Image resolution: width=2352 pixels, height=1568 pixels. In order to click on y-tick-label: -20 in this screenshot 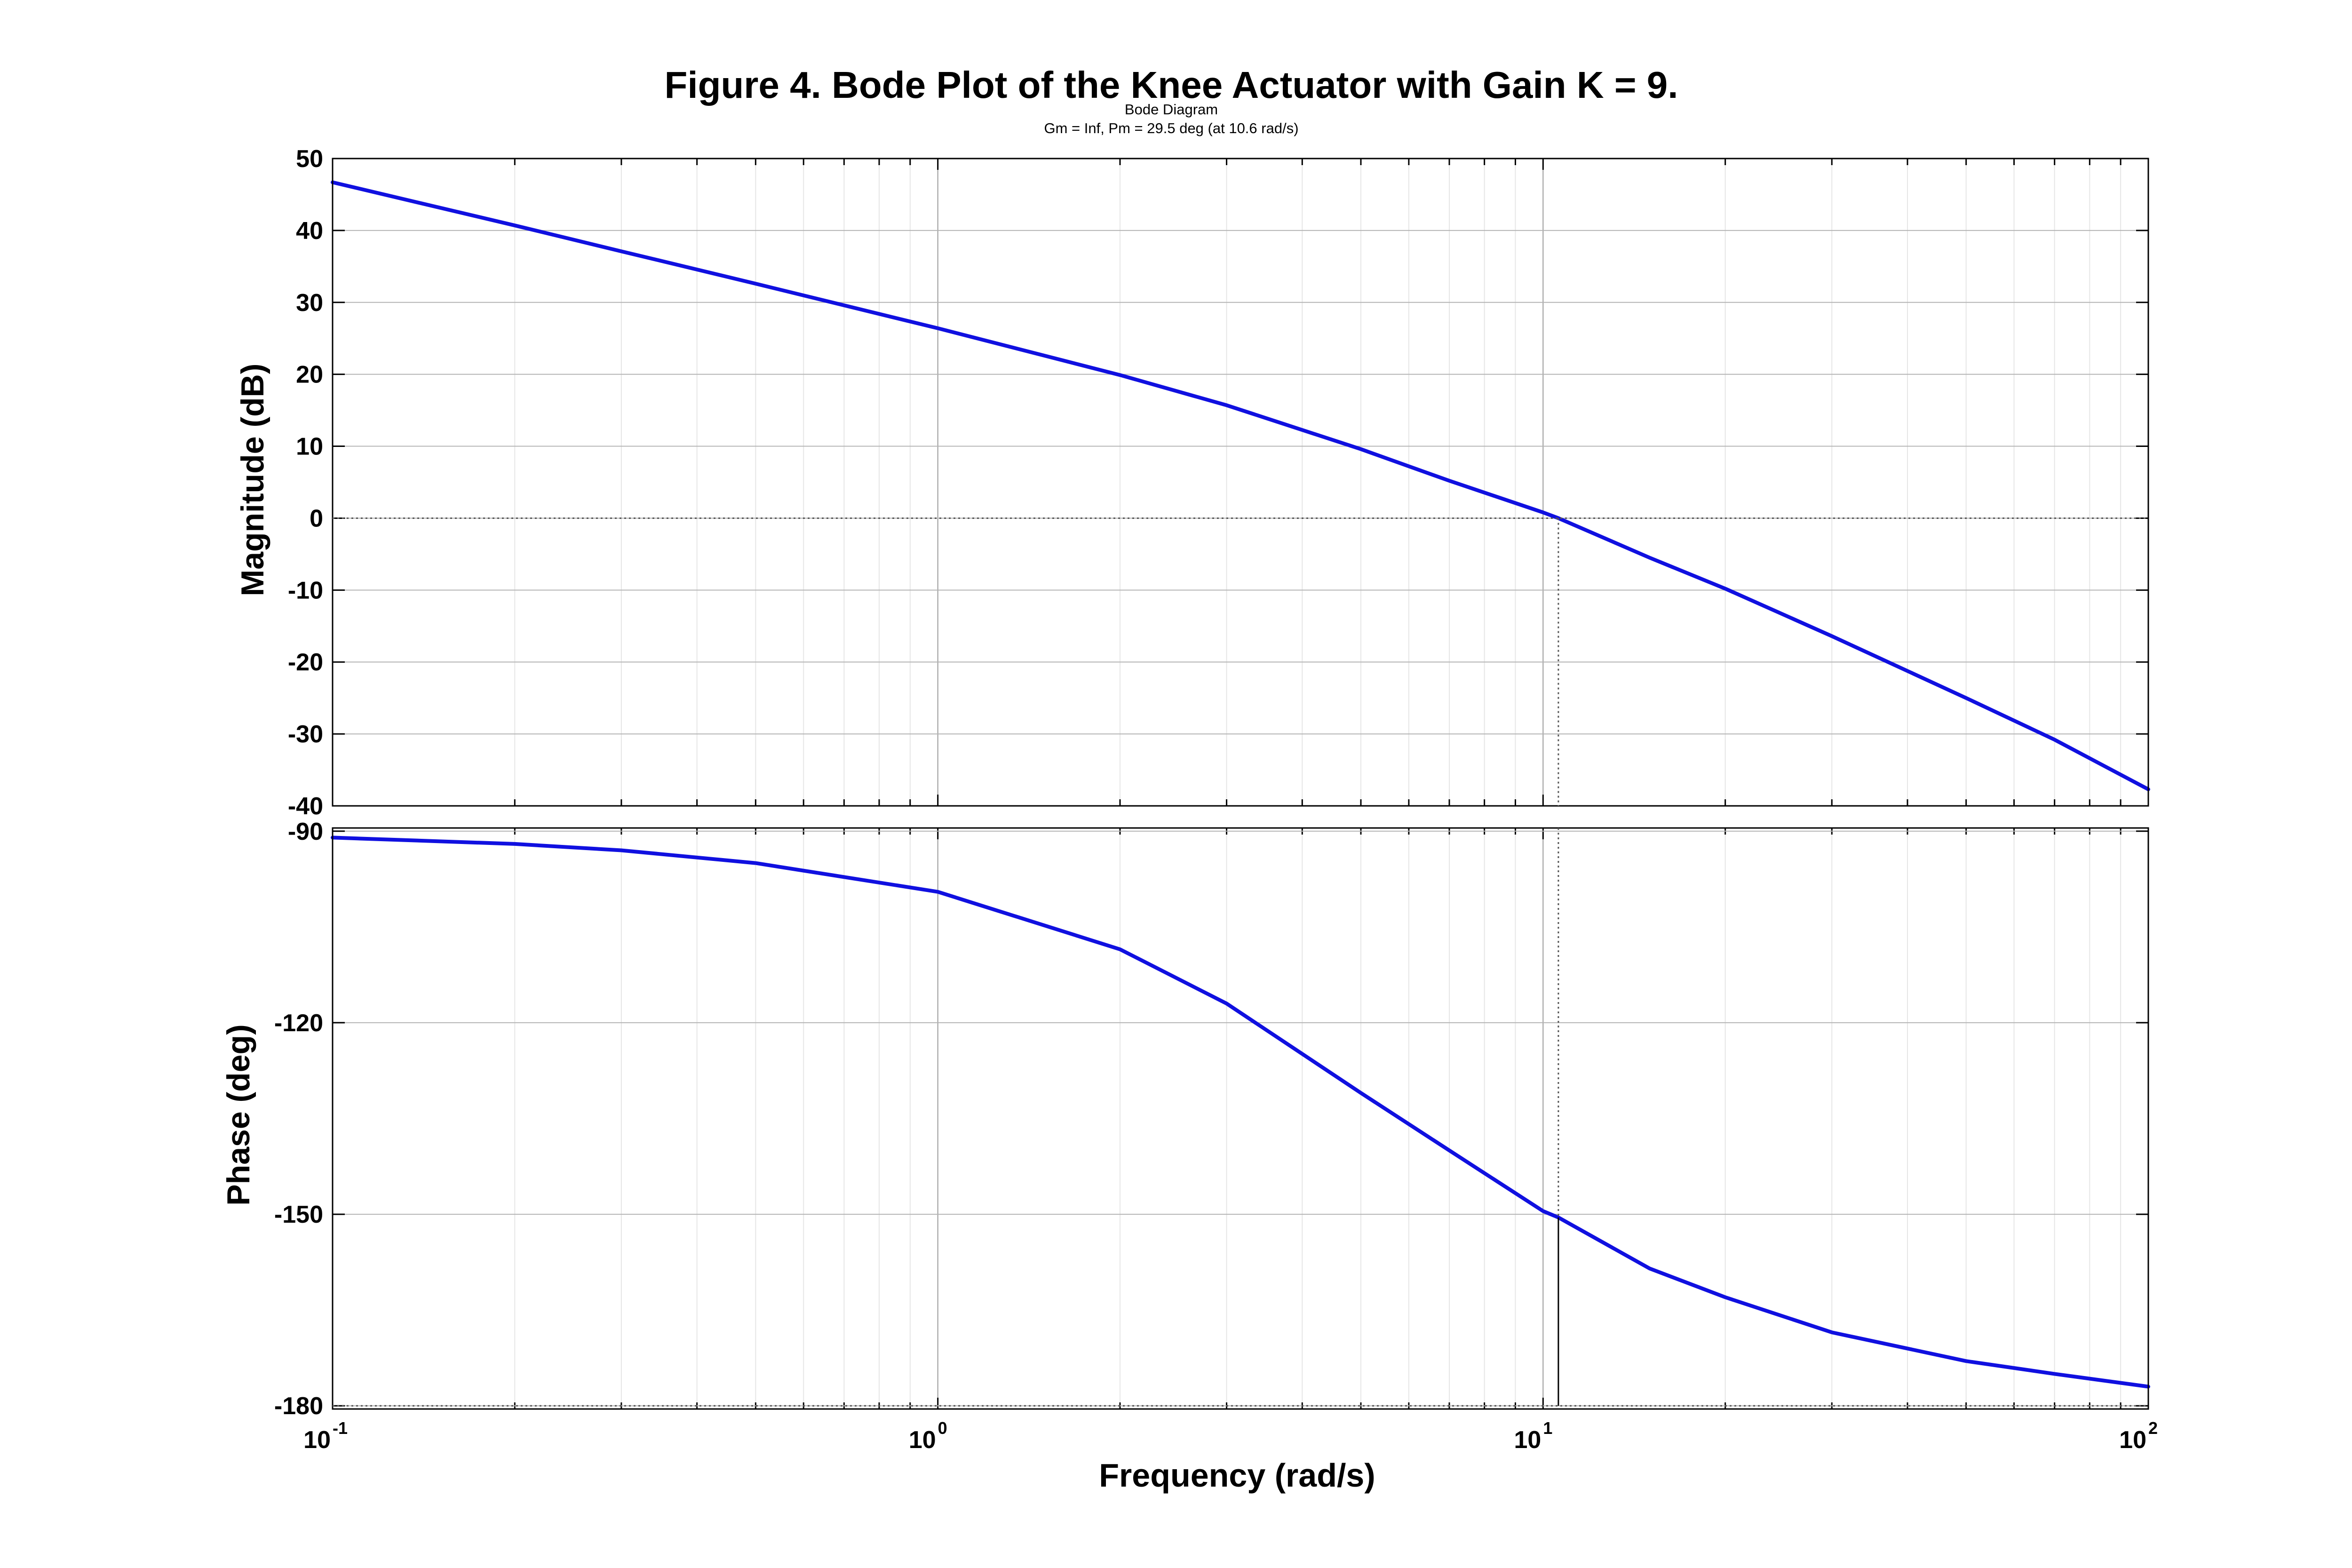, I will do `click(305, 662)`.